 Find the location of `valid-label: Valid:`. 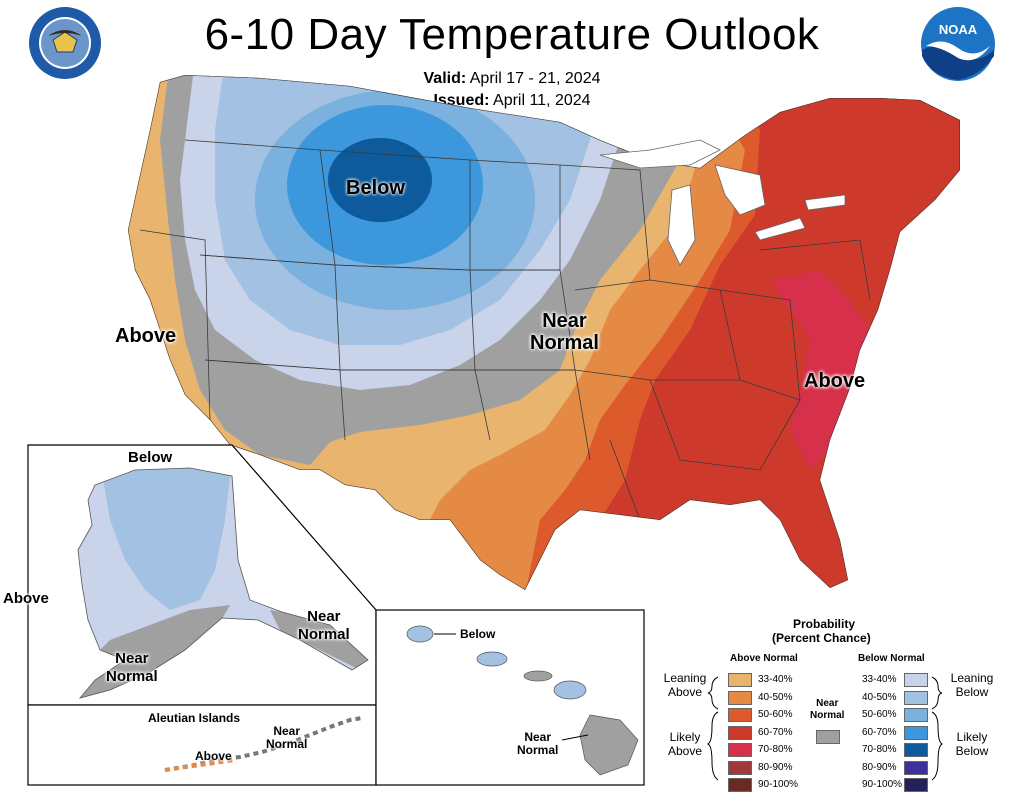

valid-label: Valid: is located at coordinates (445, 78).